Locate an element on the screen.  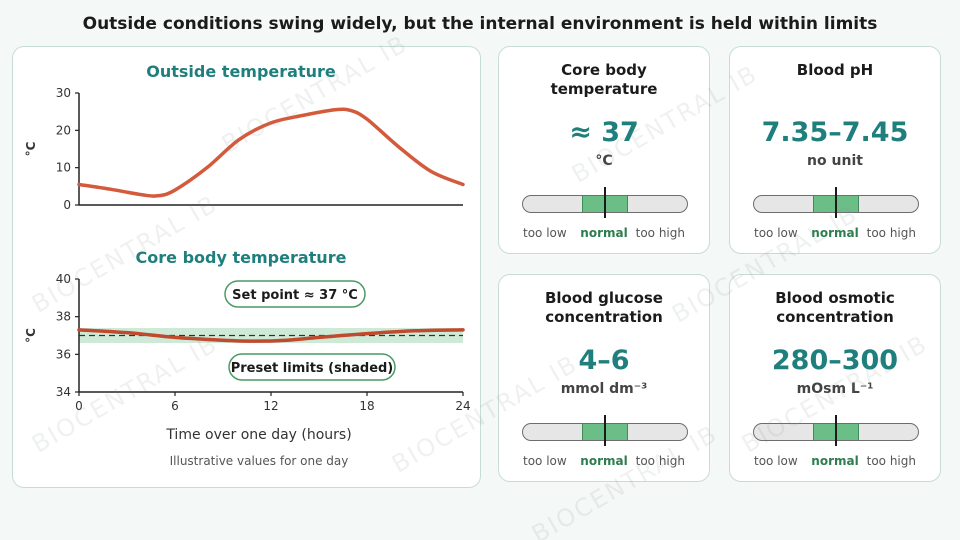
chart-title: Core body temperature is located at coordinates (241, 257).